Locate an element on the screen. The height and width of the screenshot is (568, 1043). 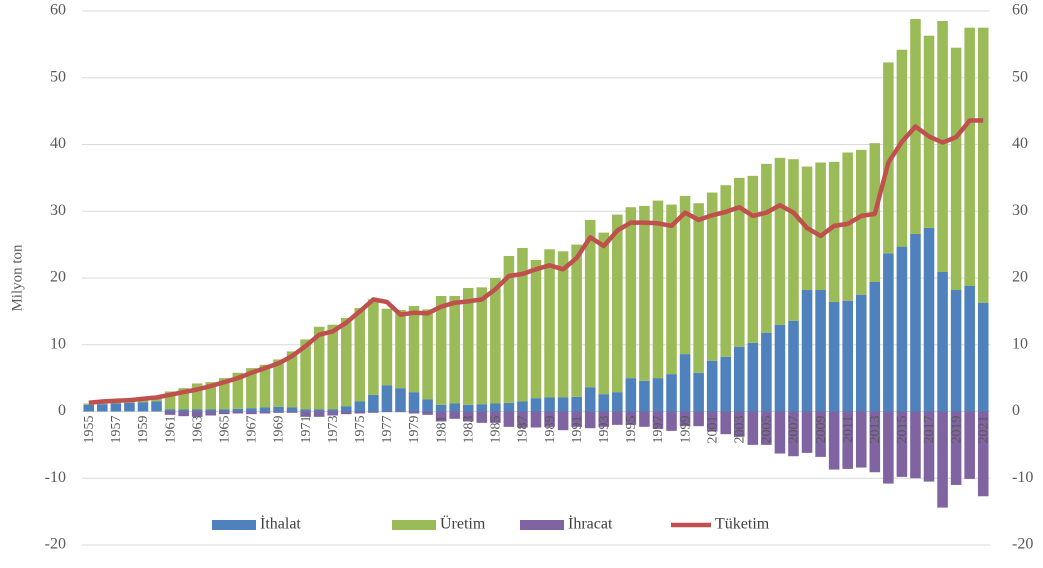
y-tick-label: 50 is located at coordinates (58, 76).